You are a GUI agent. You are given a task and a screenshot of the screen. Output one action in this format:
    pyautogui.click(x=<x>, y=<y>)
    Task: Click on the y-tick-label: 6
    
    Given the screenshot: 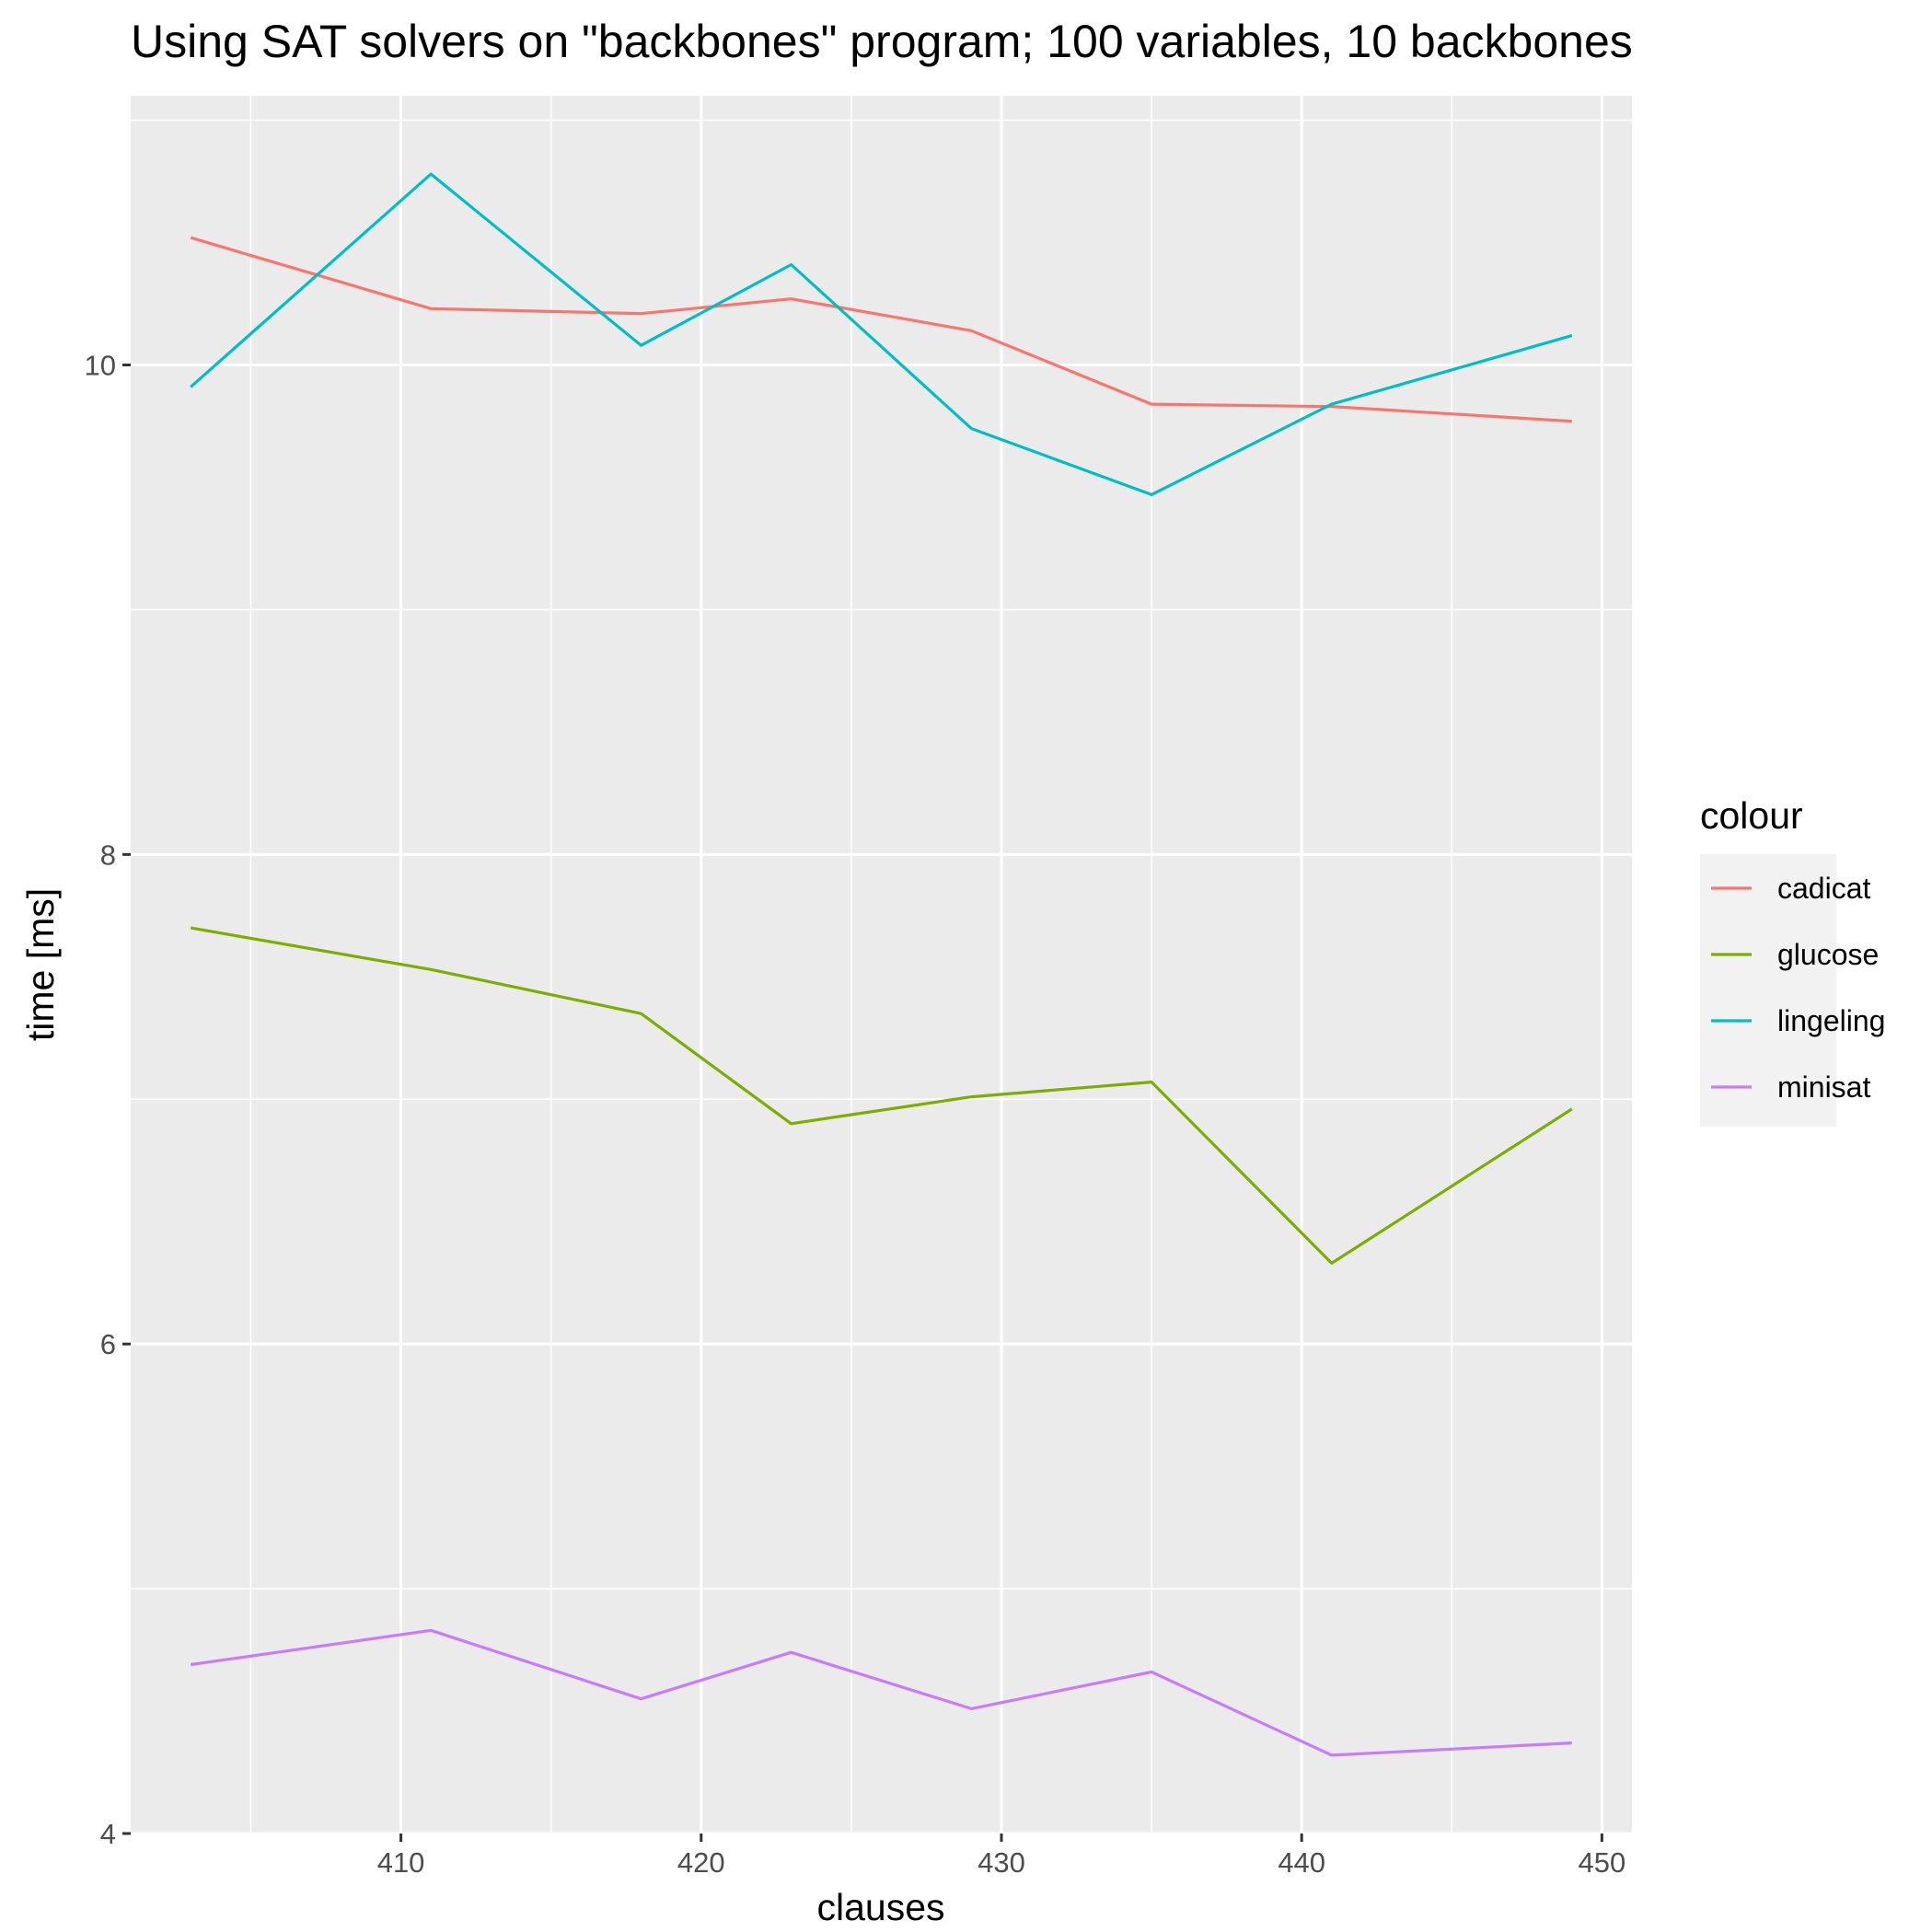 What is the action you would take?
    pyautogui.click(x=108, y=1344)
    